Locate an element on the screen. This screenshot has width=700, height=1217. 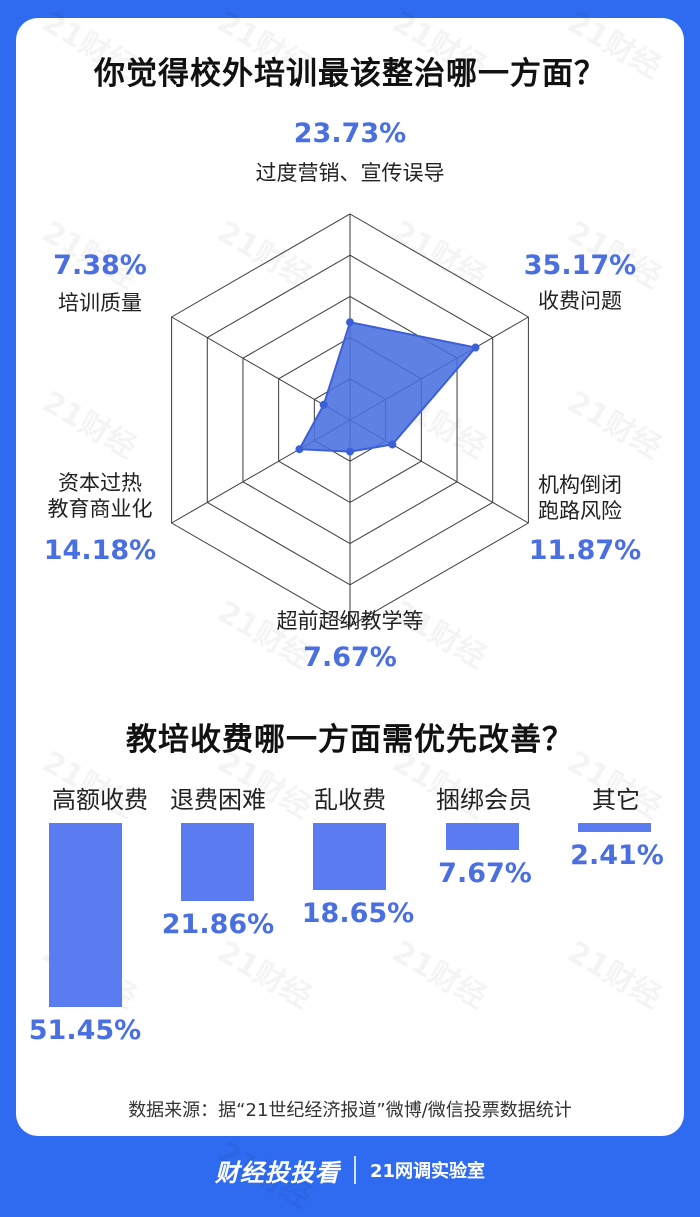
bar-category-3: 捆绑会员 is located at coordinates (484, 800).